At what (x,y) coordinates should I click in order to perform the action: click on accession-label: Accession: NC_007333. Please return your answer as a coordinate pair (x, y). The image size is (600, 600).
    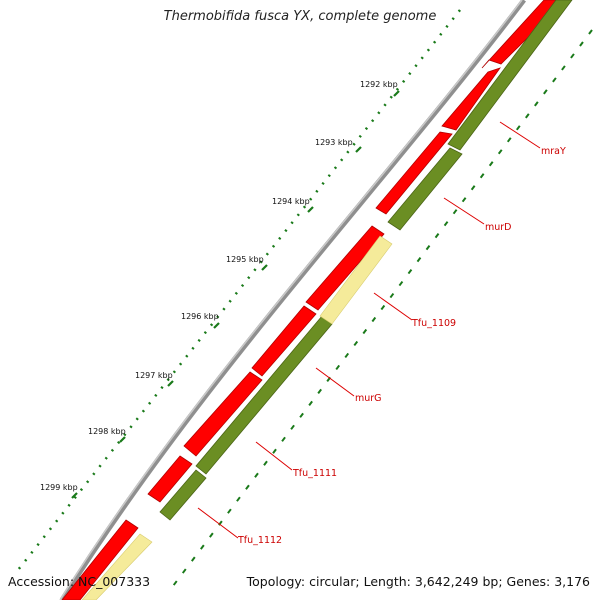
    Looking at the image, I should click on (79, 581).